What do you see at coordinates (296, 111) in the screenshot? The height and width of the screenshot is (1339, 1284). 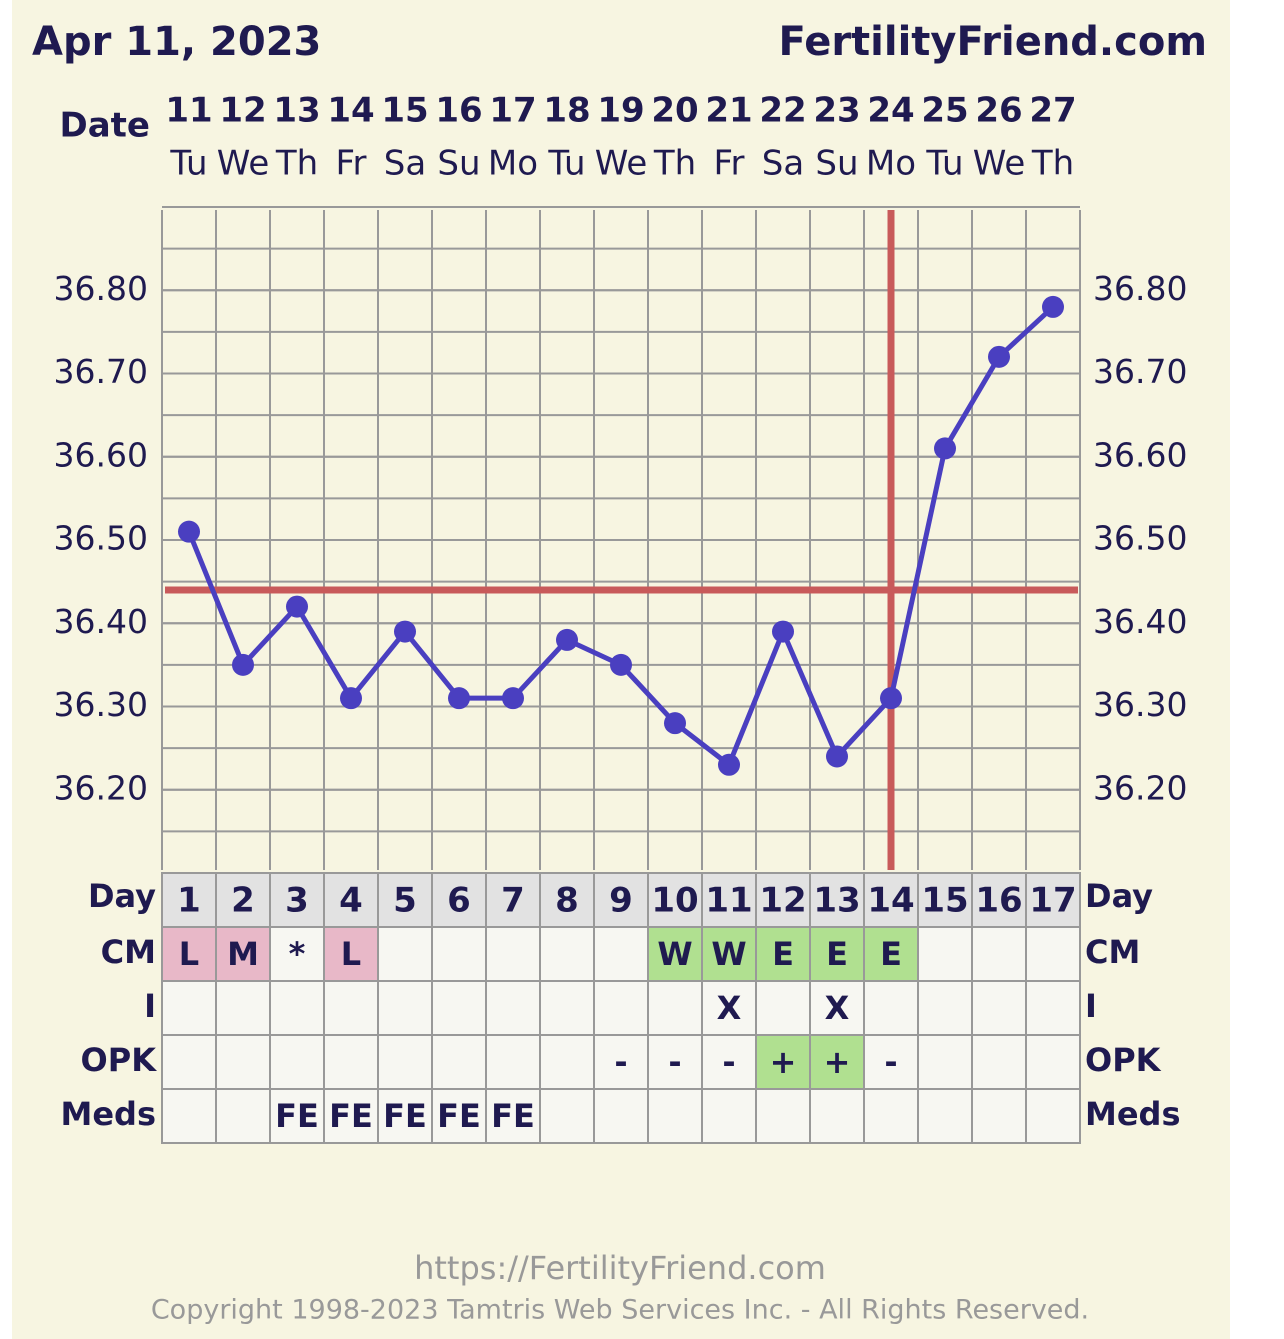 I see `date-label: 13` at bounding box center [296, 111].